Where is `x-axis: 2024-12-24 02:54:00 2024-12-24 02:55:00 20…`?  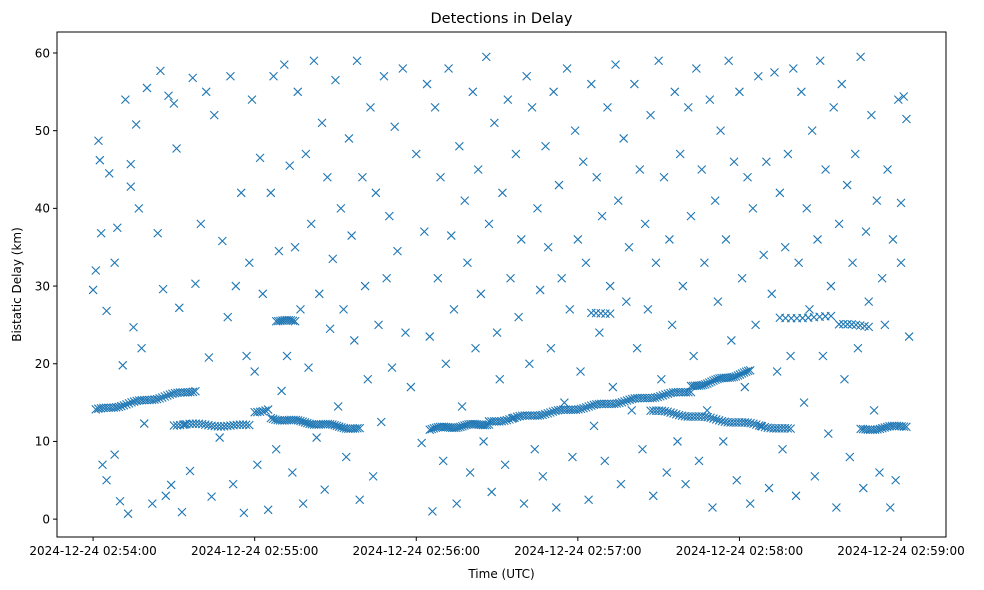 x-axis: 2024-12-24 02:54:00 2024-12-24 02:55:00 20… is located at coordinates (497, 547).